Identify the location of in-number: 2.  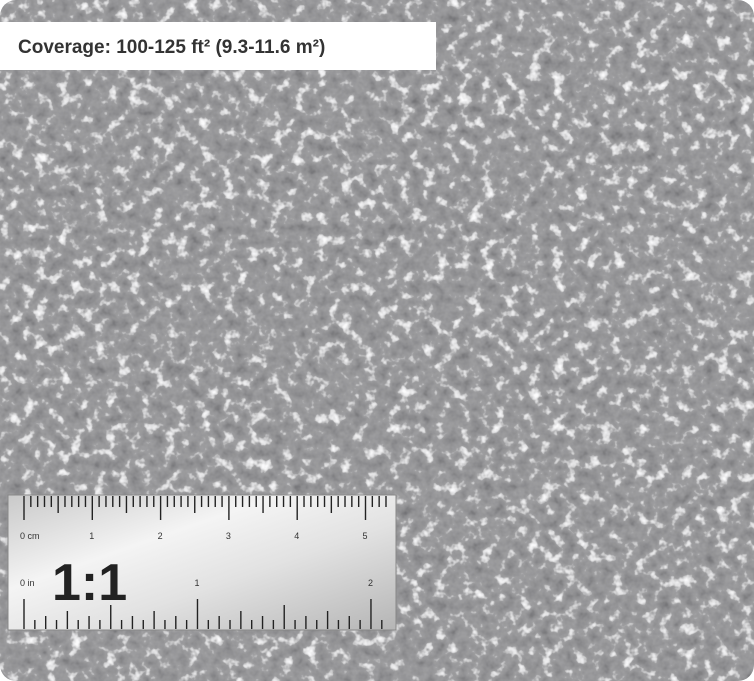
(370, 583).